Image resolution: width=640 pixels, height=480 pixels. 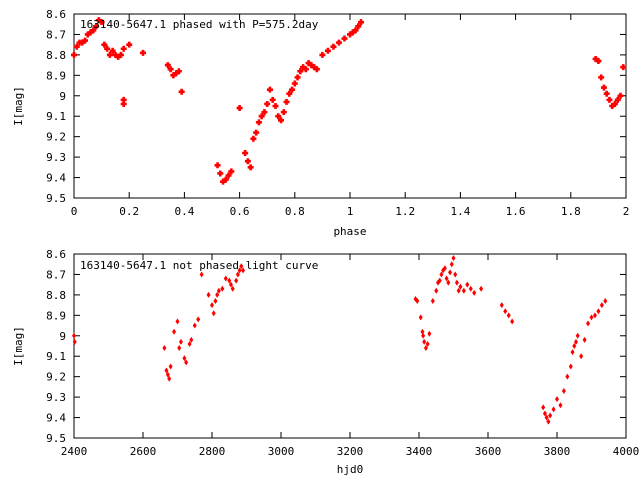 What do you see at coordinates (74, 451) in the screenshot?
I see `x-tick-label: 2400` at bounding box center [74, 451].